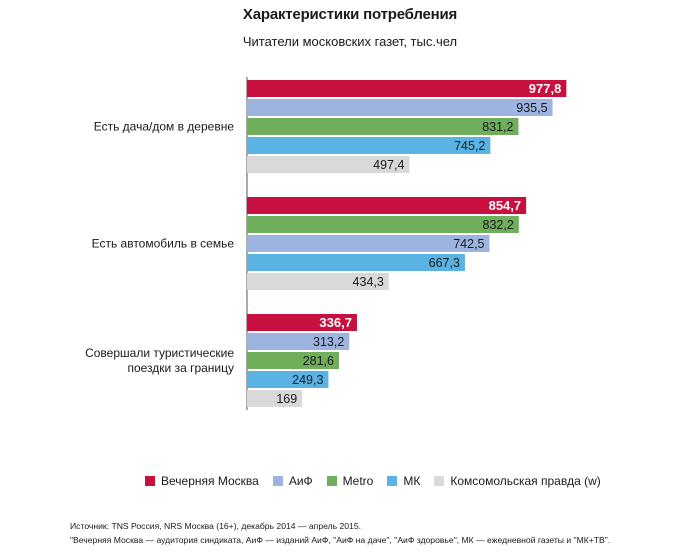 Image resolution: width=700 pixels, height=560 pixels. I want to click on legend-item: Вечерняя Москва, so click(202, 481).